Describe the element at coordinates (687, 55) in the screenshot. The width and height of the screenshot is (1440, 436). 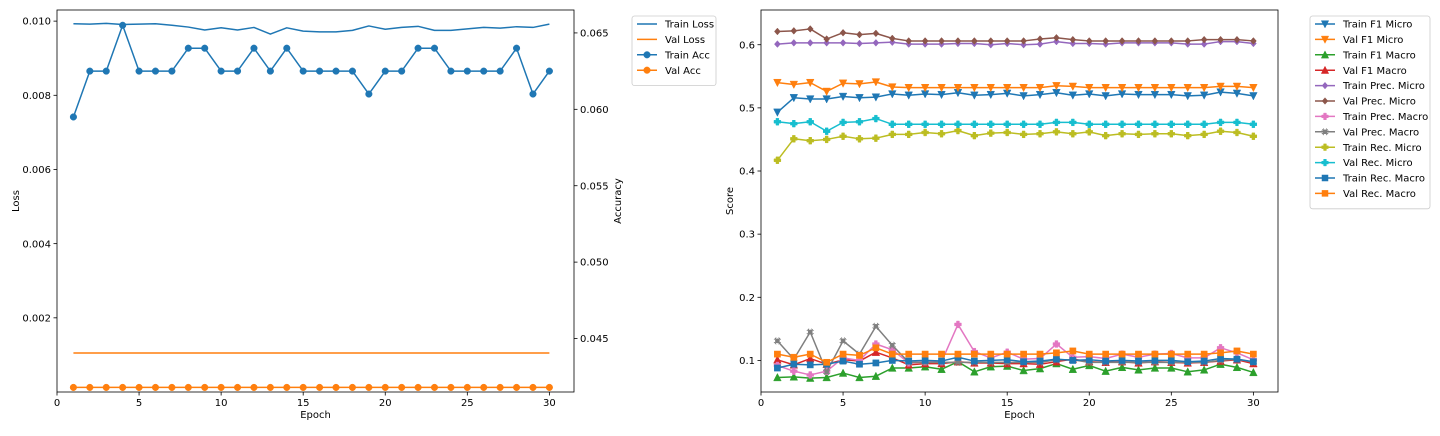
I see `legend-label-2: Train Acc` at that location.